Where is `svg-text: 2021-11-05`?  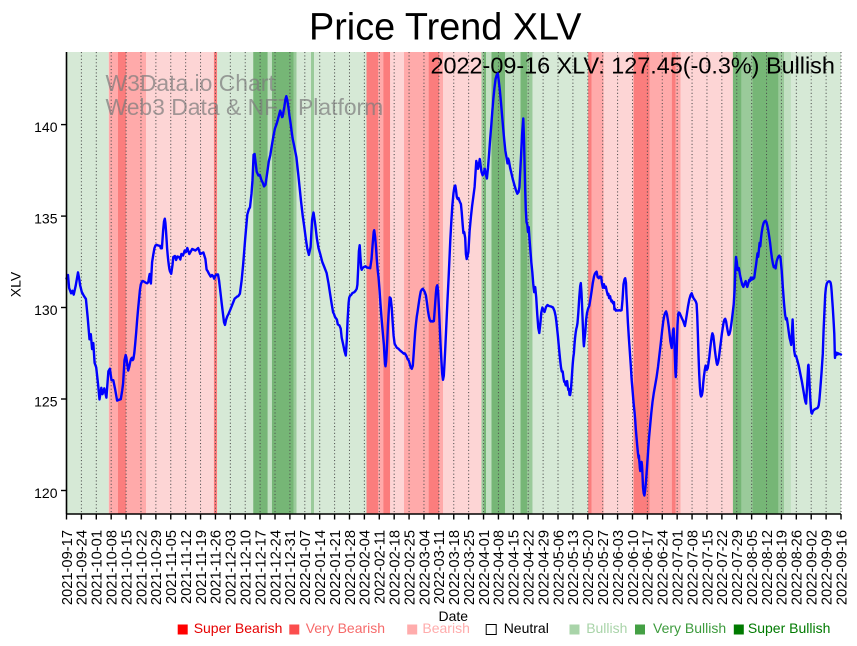 svg-text: 2021-11-05 is located at coordinates (172, 567).